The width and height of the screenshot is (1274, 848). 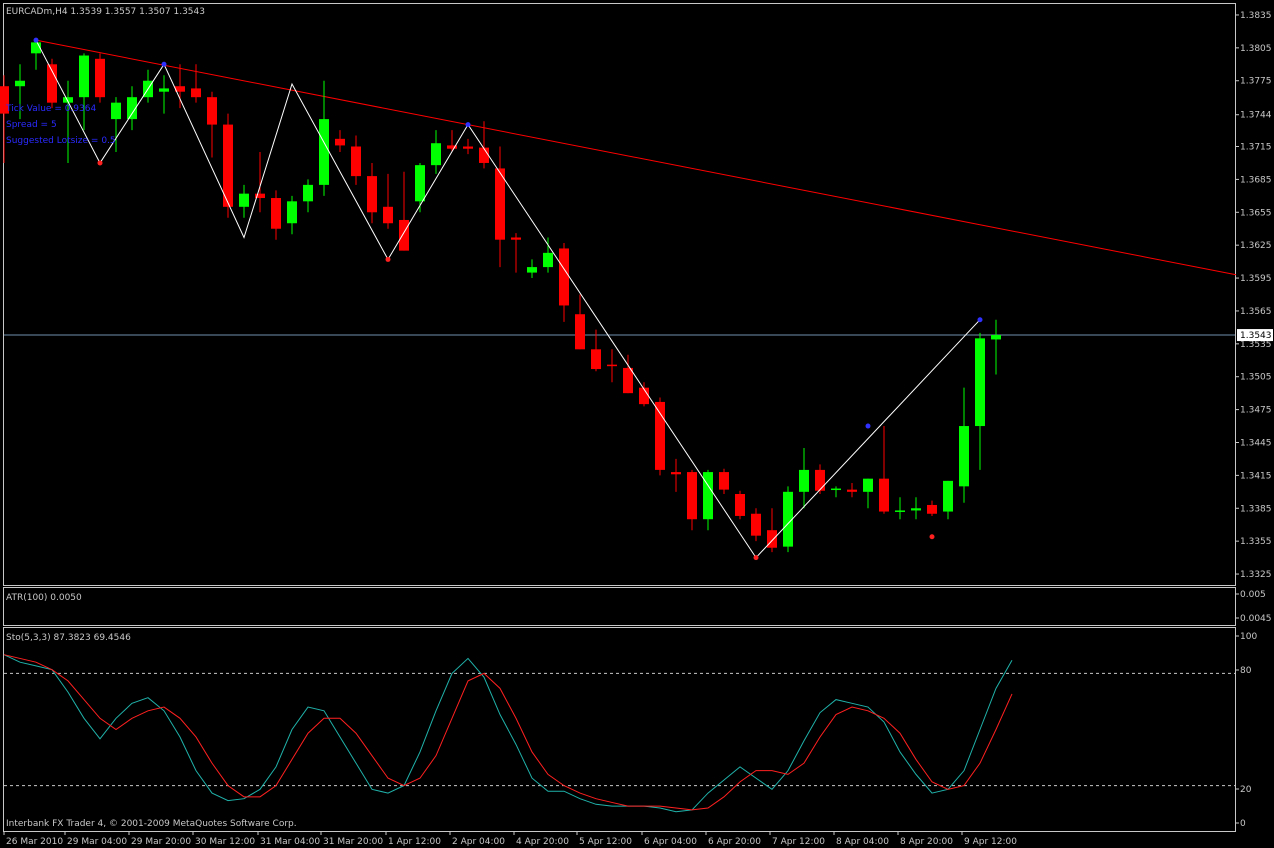 I want to click on price-tick-label: 1.3805, so click(x=1256, y=49).